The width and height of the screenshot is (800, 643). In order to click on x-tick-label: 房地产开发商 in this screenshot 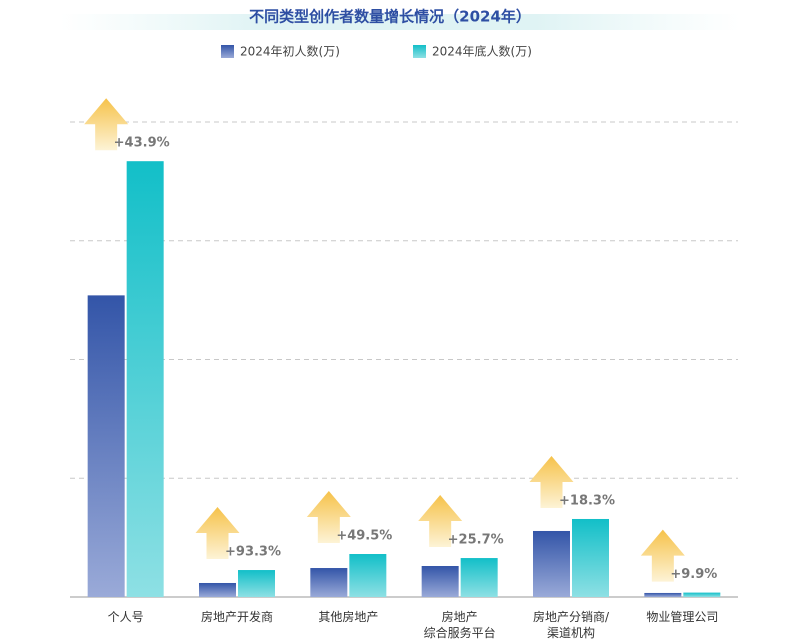, I will do `click(237, 616)`.